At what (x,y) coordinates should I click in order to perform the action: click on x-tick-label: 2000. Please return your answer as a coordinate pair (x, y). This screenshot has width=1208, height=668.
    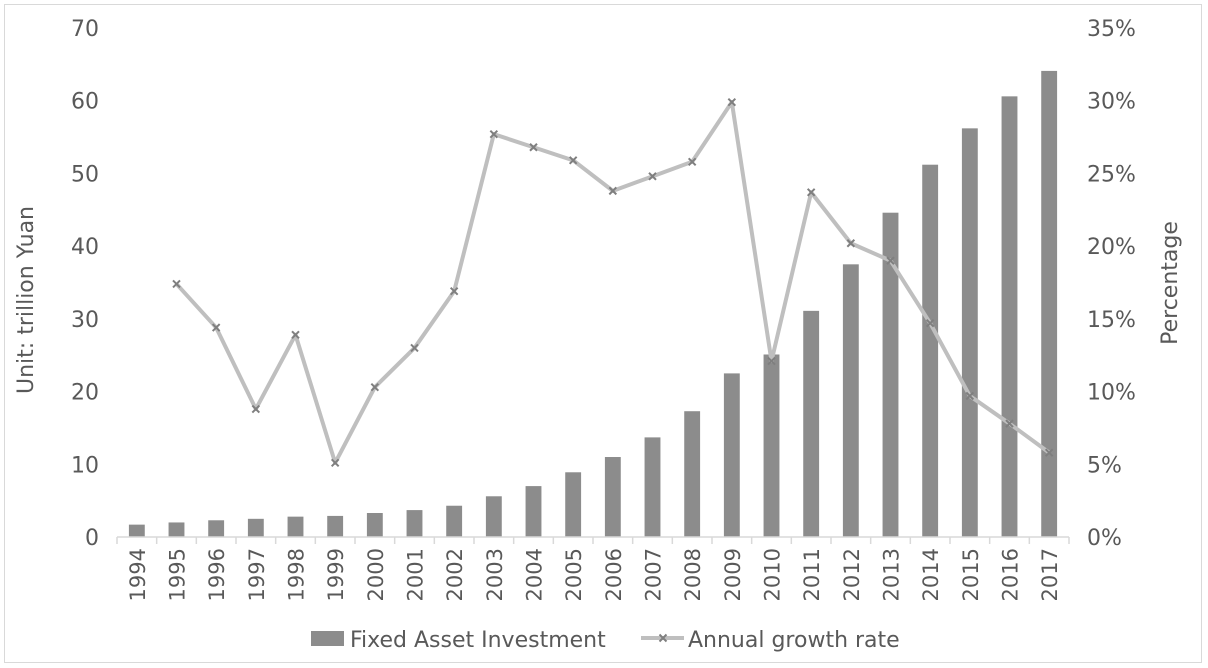
    Looking at the image, I should click on (376, 574).